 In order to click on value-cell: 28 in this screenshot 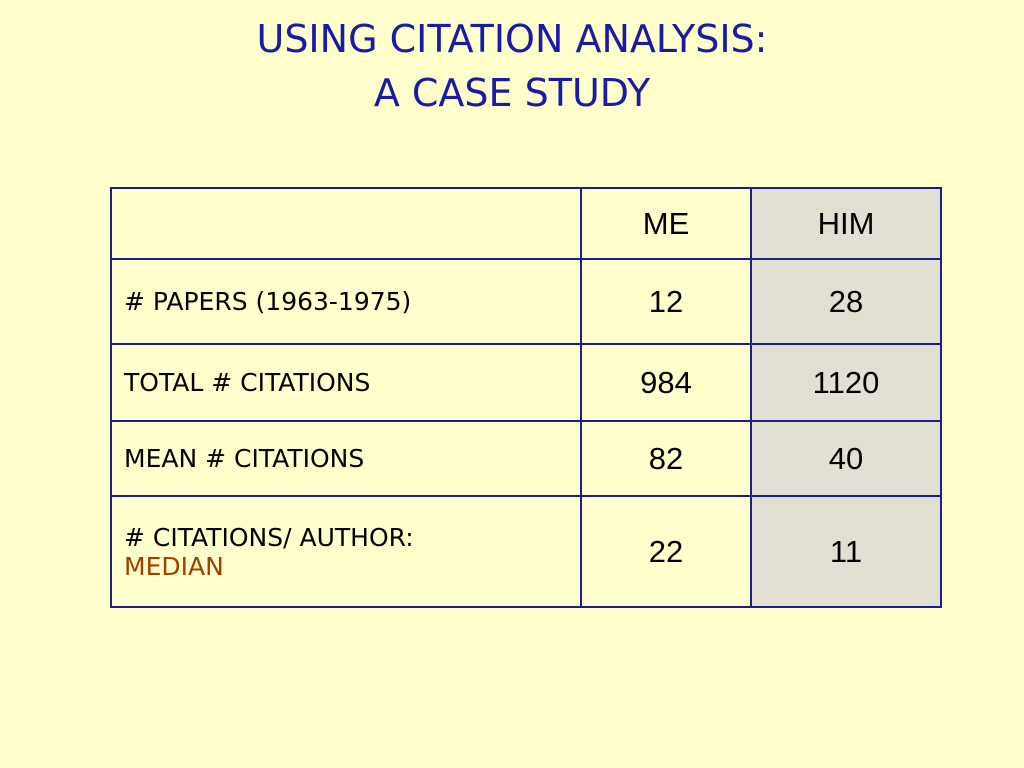, I will do `click(846, 301)`.